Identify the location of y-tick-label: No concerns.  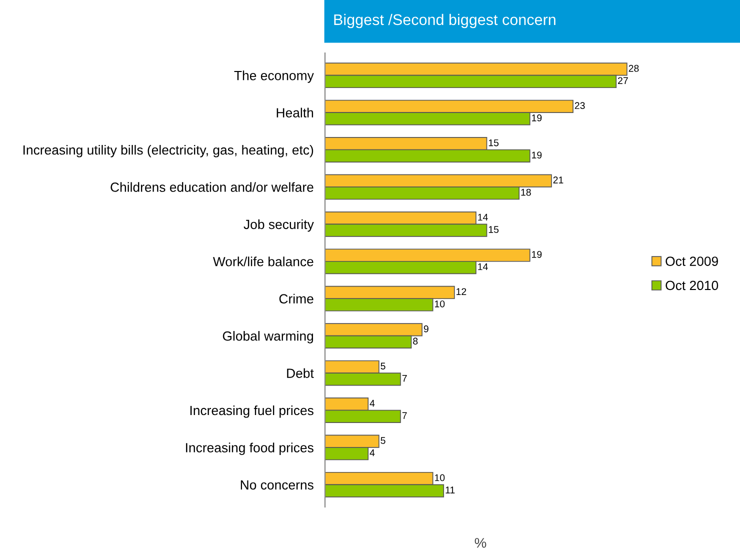
(277, 485).